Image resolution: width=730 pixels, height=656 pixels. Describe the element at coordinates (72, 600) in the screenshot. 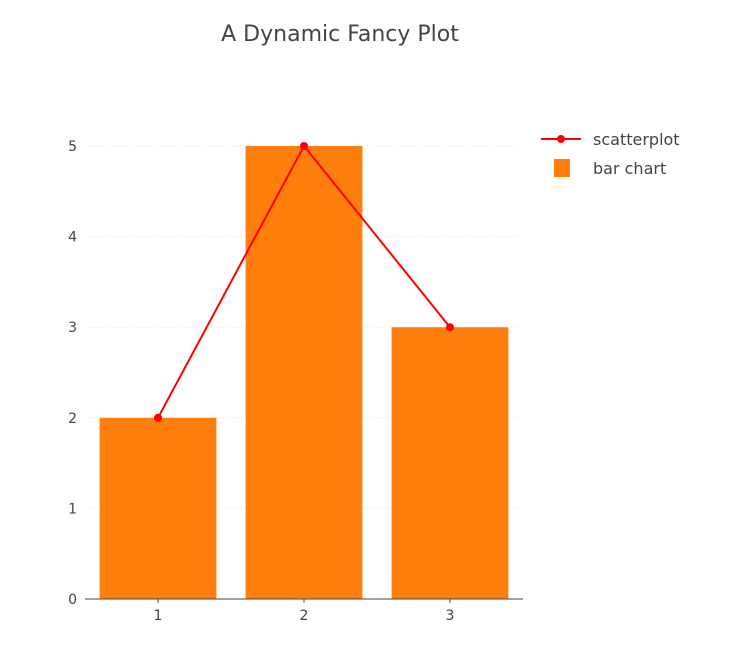

I see `y-tick-label-0: 0` at that location.